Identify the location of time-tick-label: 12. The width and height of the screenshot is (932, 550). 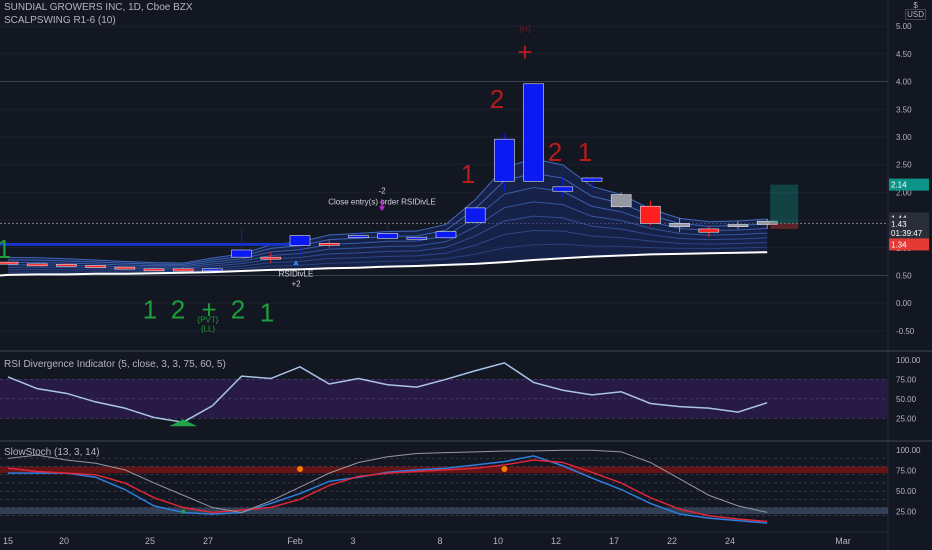
(556, 541).